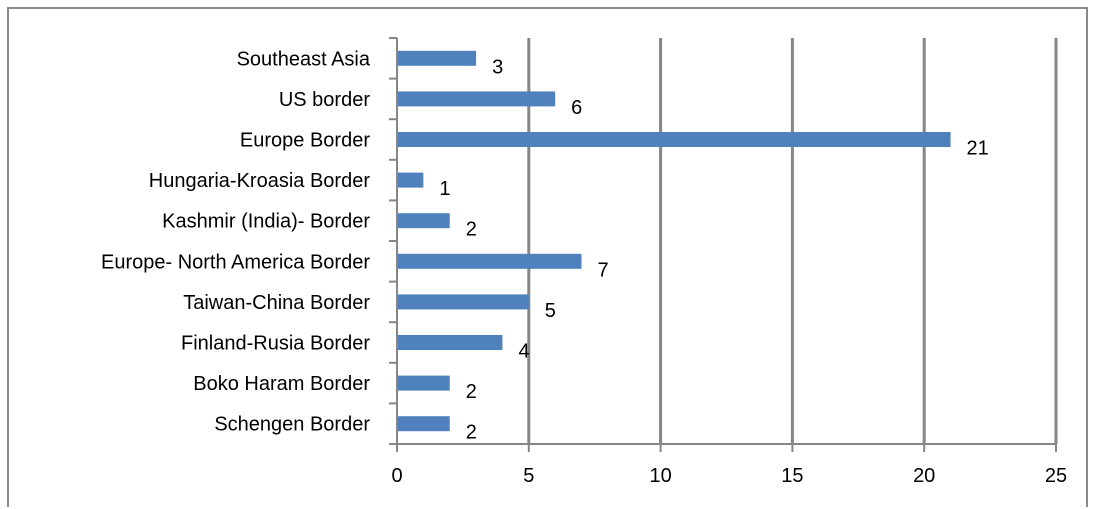  I want to click on data-label: 4, so click(523, 352).